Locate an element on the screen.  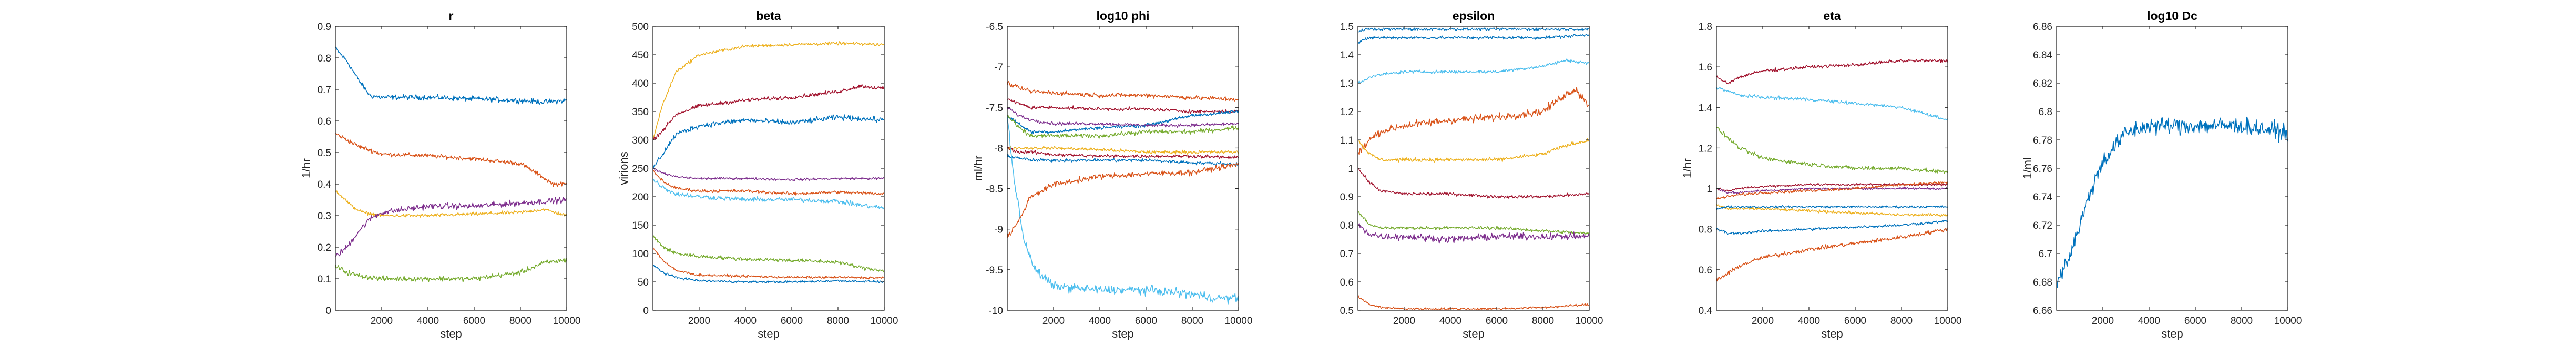
y-tick-label: 6.72 is located at coordinates (2042, 225).